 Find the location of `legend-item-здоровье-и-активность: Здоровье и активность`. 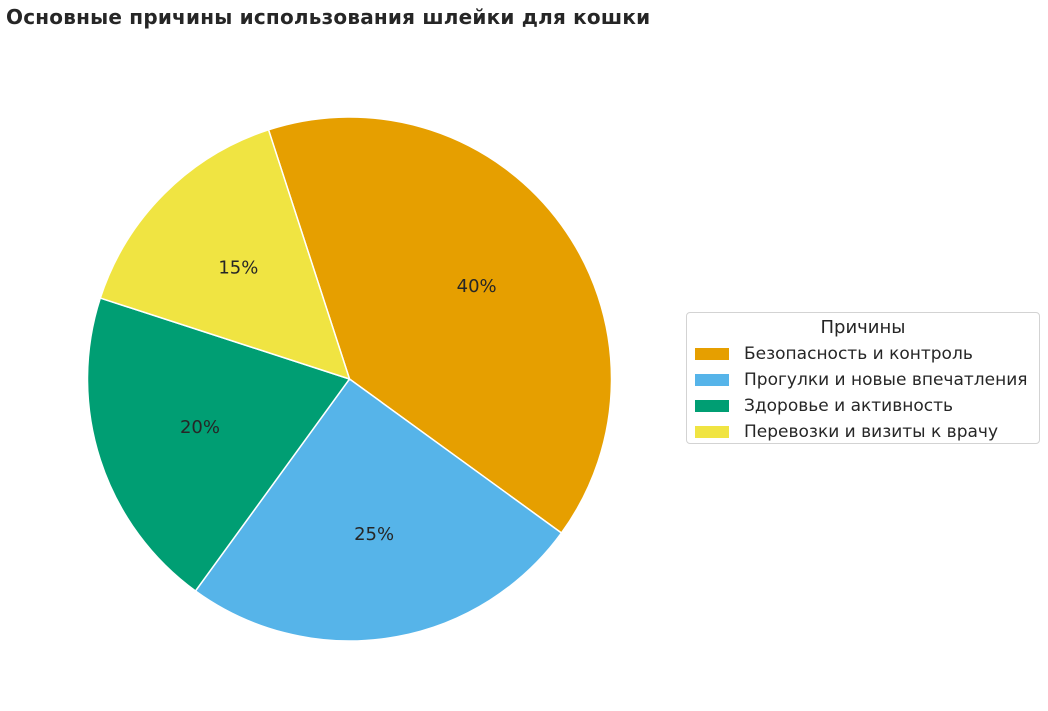

legend-item-здоровье-и-активность: Здоровье и активность is located at coordinates (824, 406).